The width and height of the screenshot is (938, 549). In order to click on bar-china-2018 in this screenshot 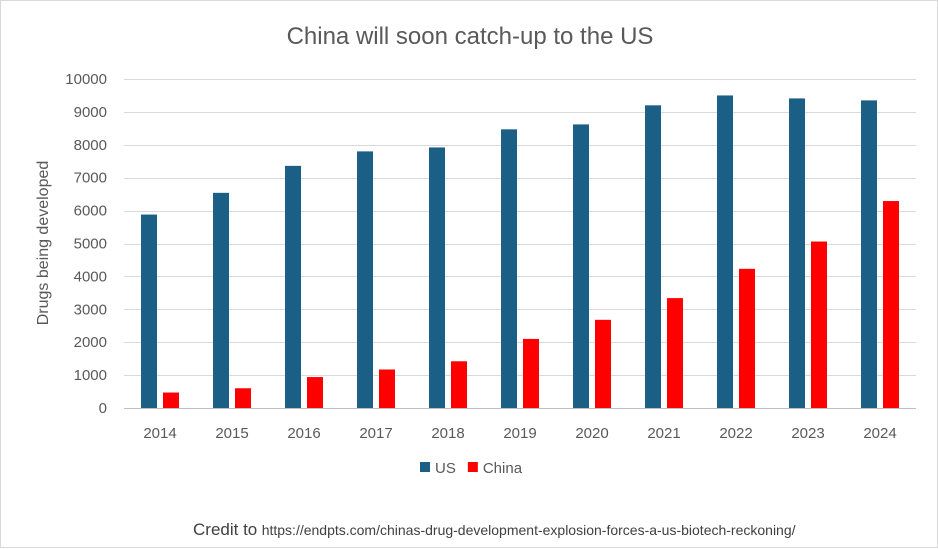, I will do `click(459, 384)`.